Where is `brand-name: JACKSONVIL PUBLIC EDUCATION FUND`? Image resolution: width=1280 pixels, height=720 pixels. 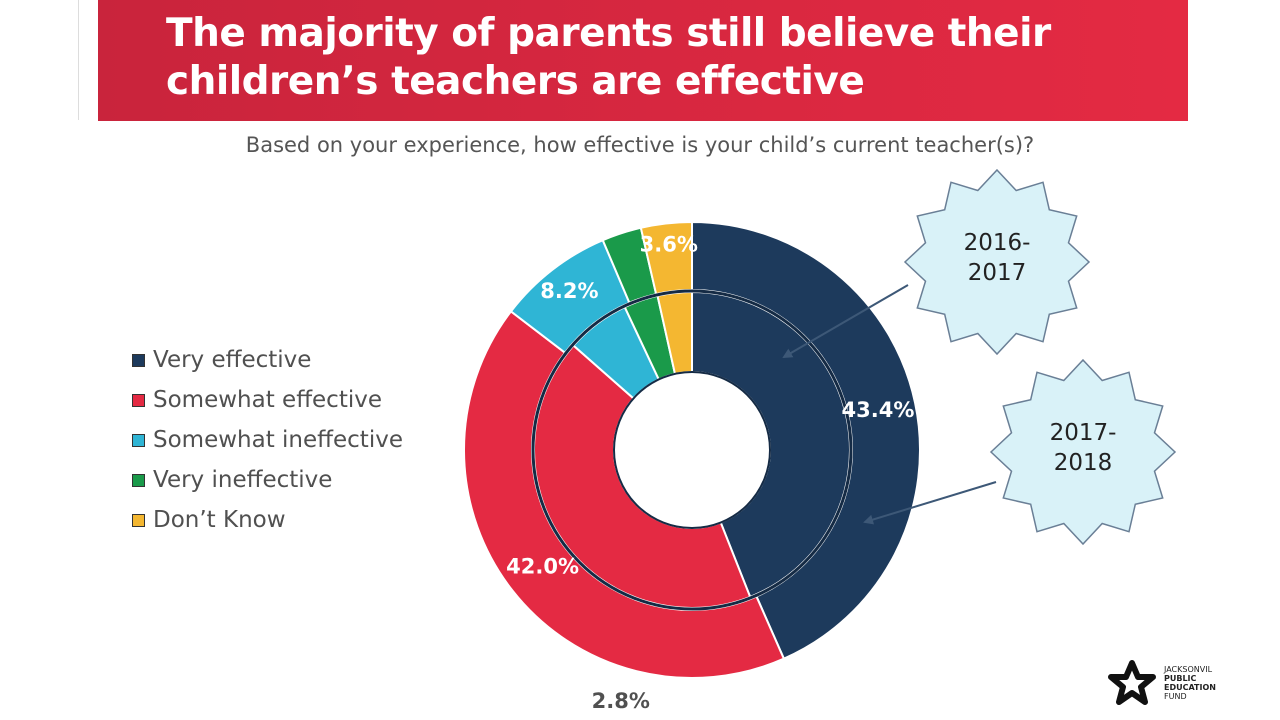
brand-name: JACKSONVIL PUBLIC EDUCATION FUND is located at coordinates (1190, 683).